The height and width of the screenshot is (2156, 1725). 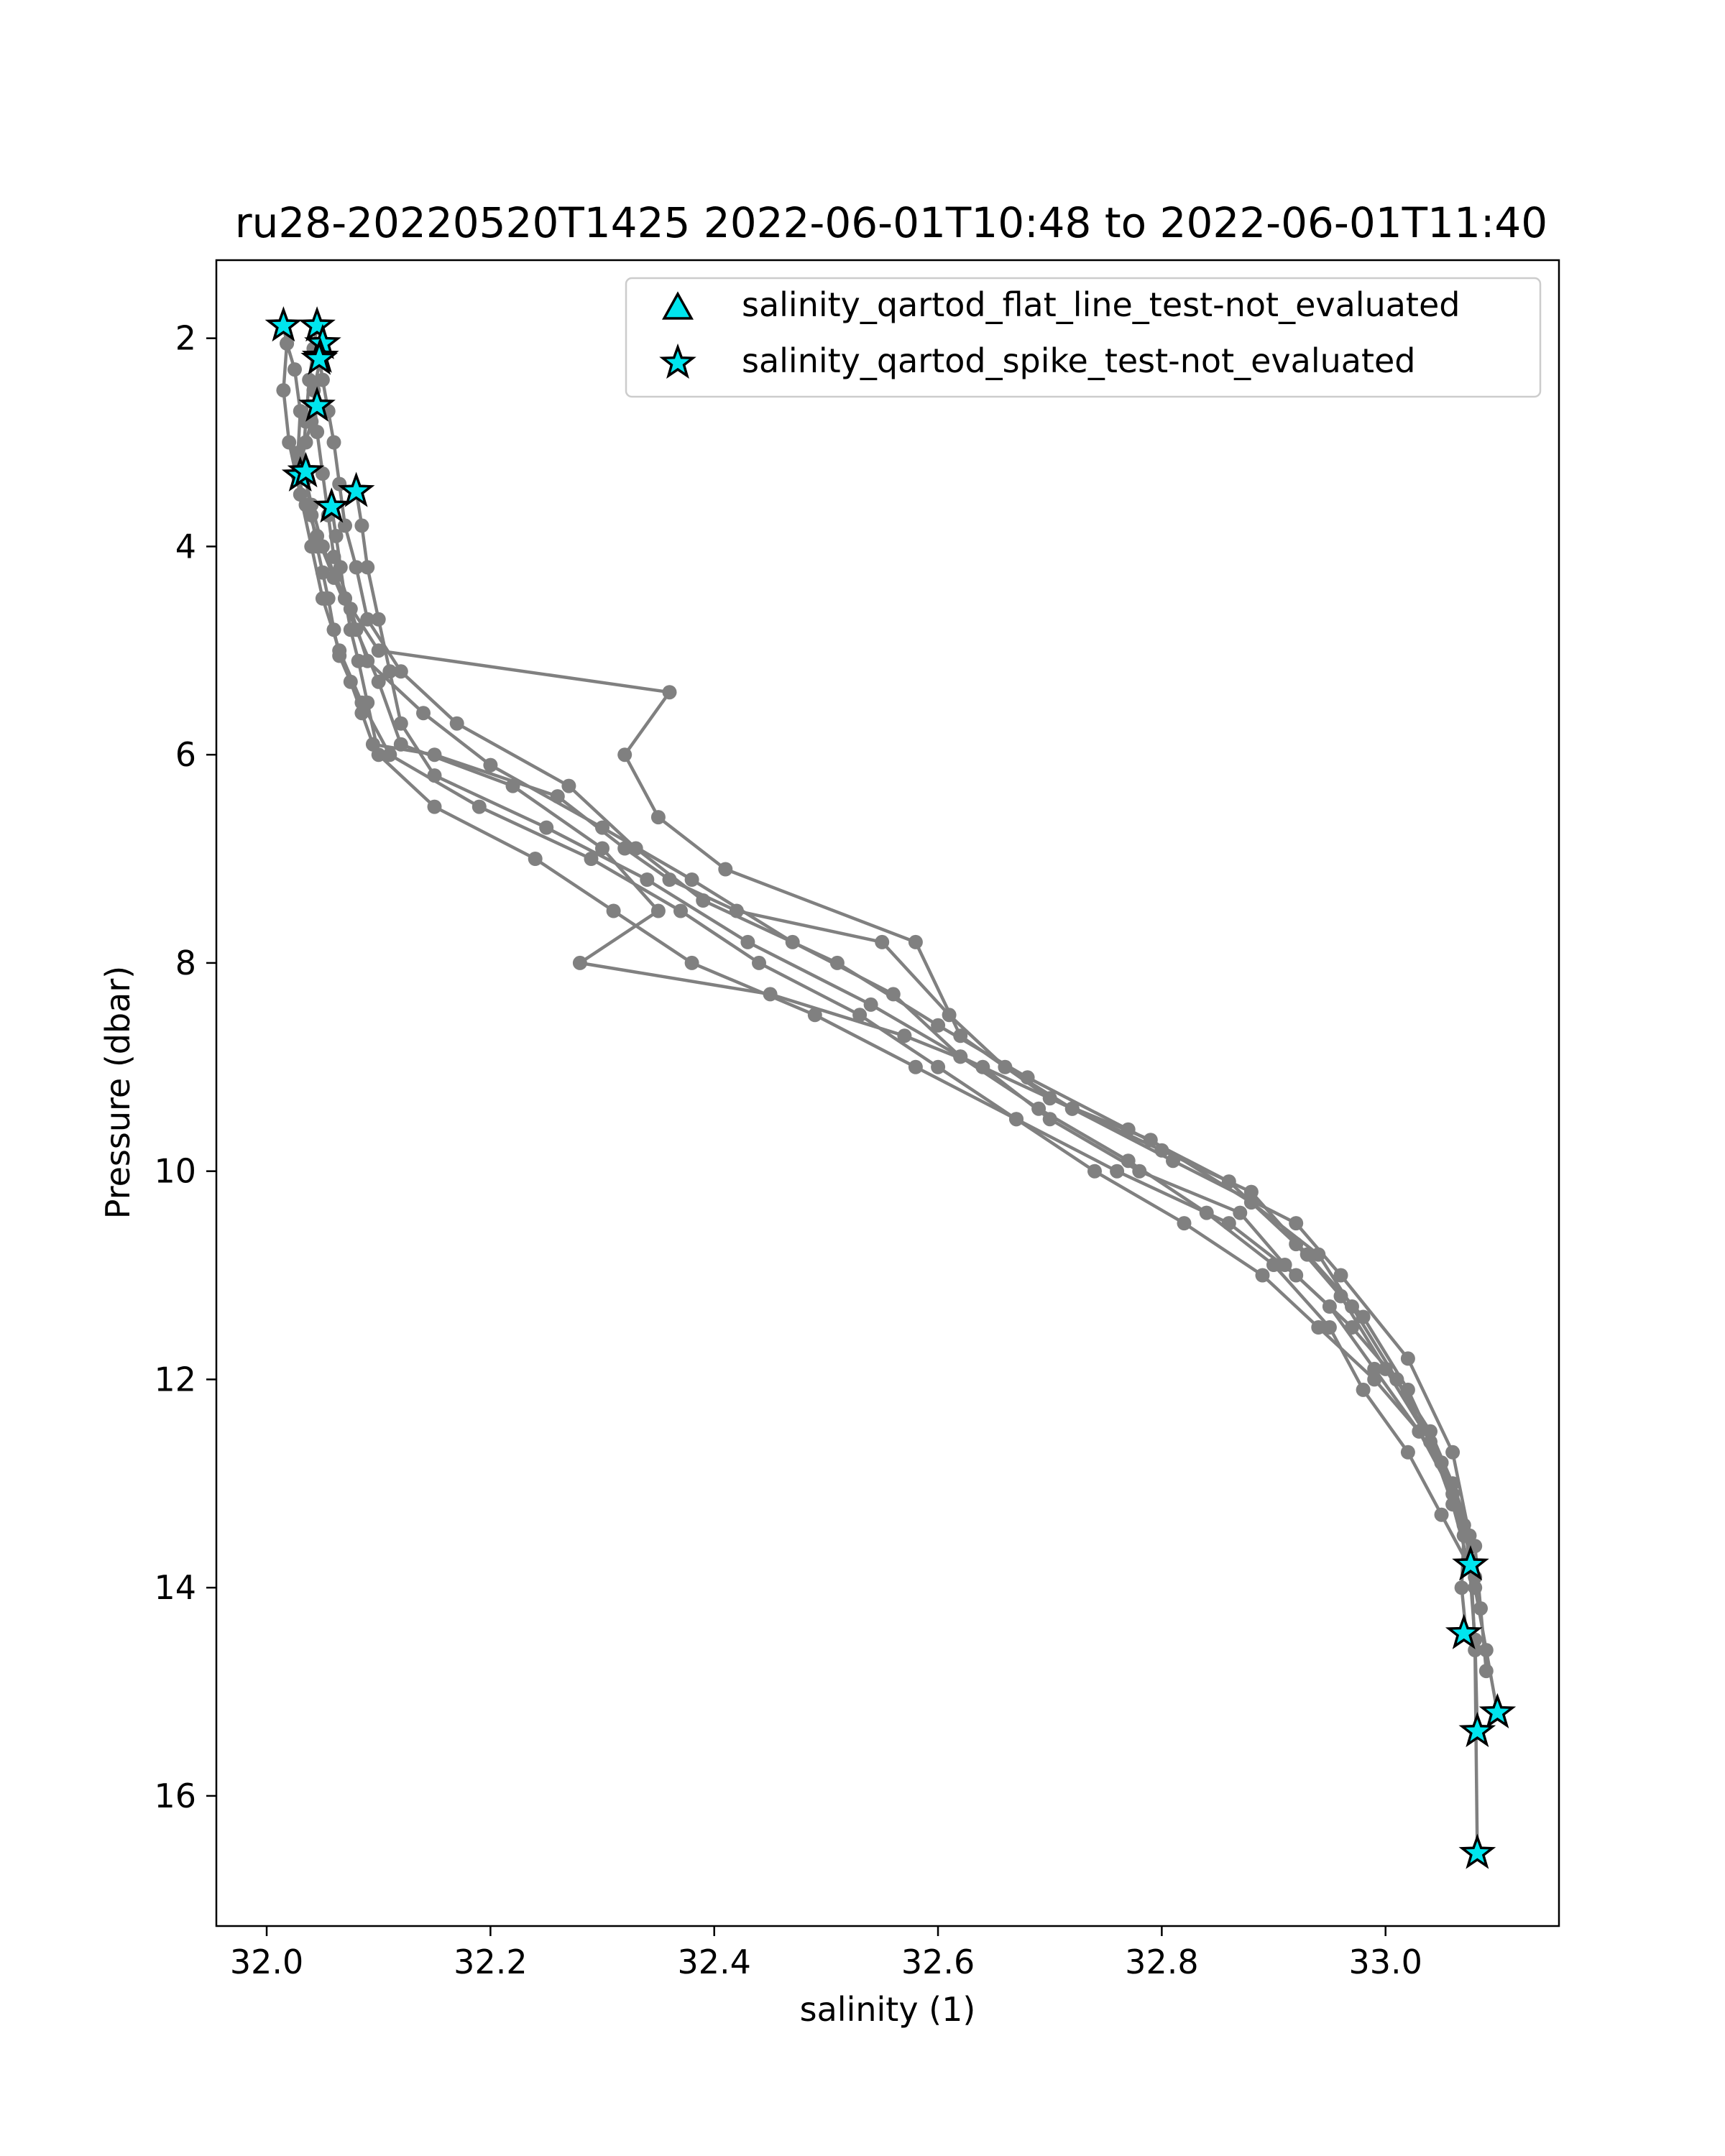 What do you see at coordinates (714, 1962) in the screenshot?
I see `x-tick-label: 32.4` at bounding box center [714, 1962].